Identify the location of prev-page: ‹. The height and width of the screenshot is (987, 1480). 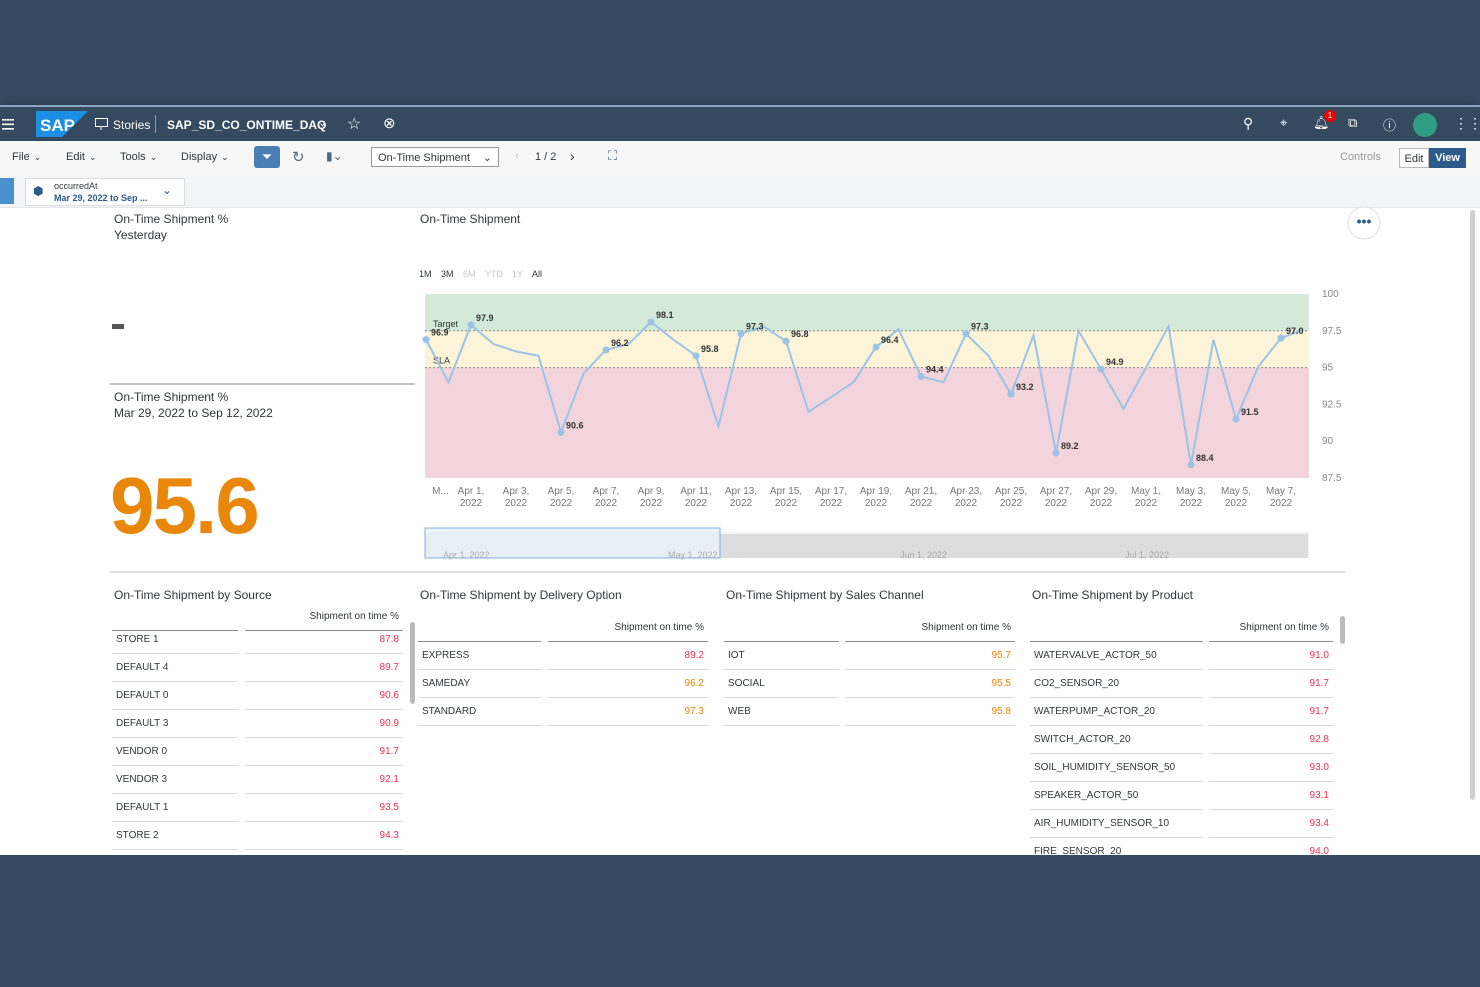
(517, 156).